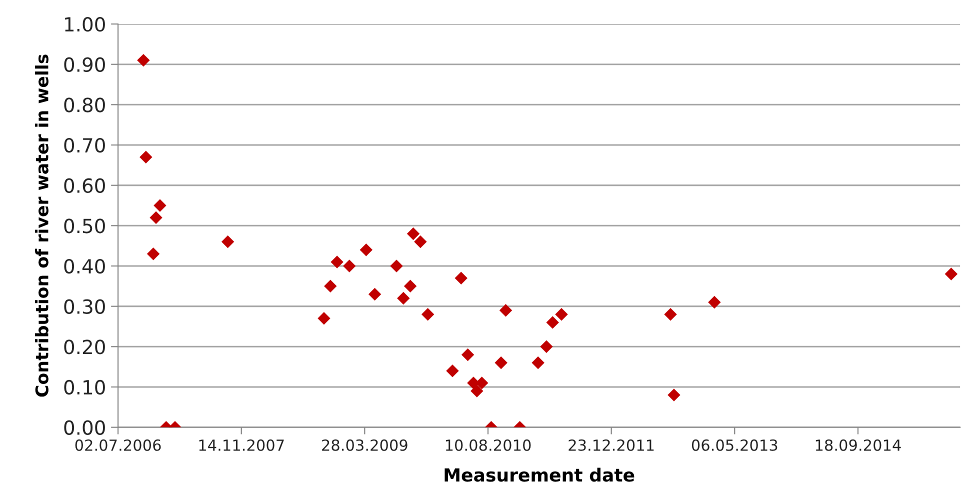  What do you see at coordinates (84, 306) in the screenshot?
I see `y-tick-label: 0.30` at bounding box center [84, 306].